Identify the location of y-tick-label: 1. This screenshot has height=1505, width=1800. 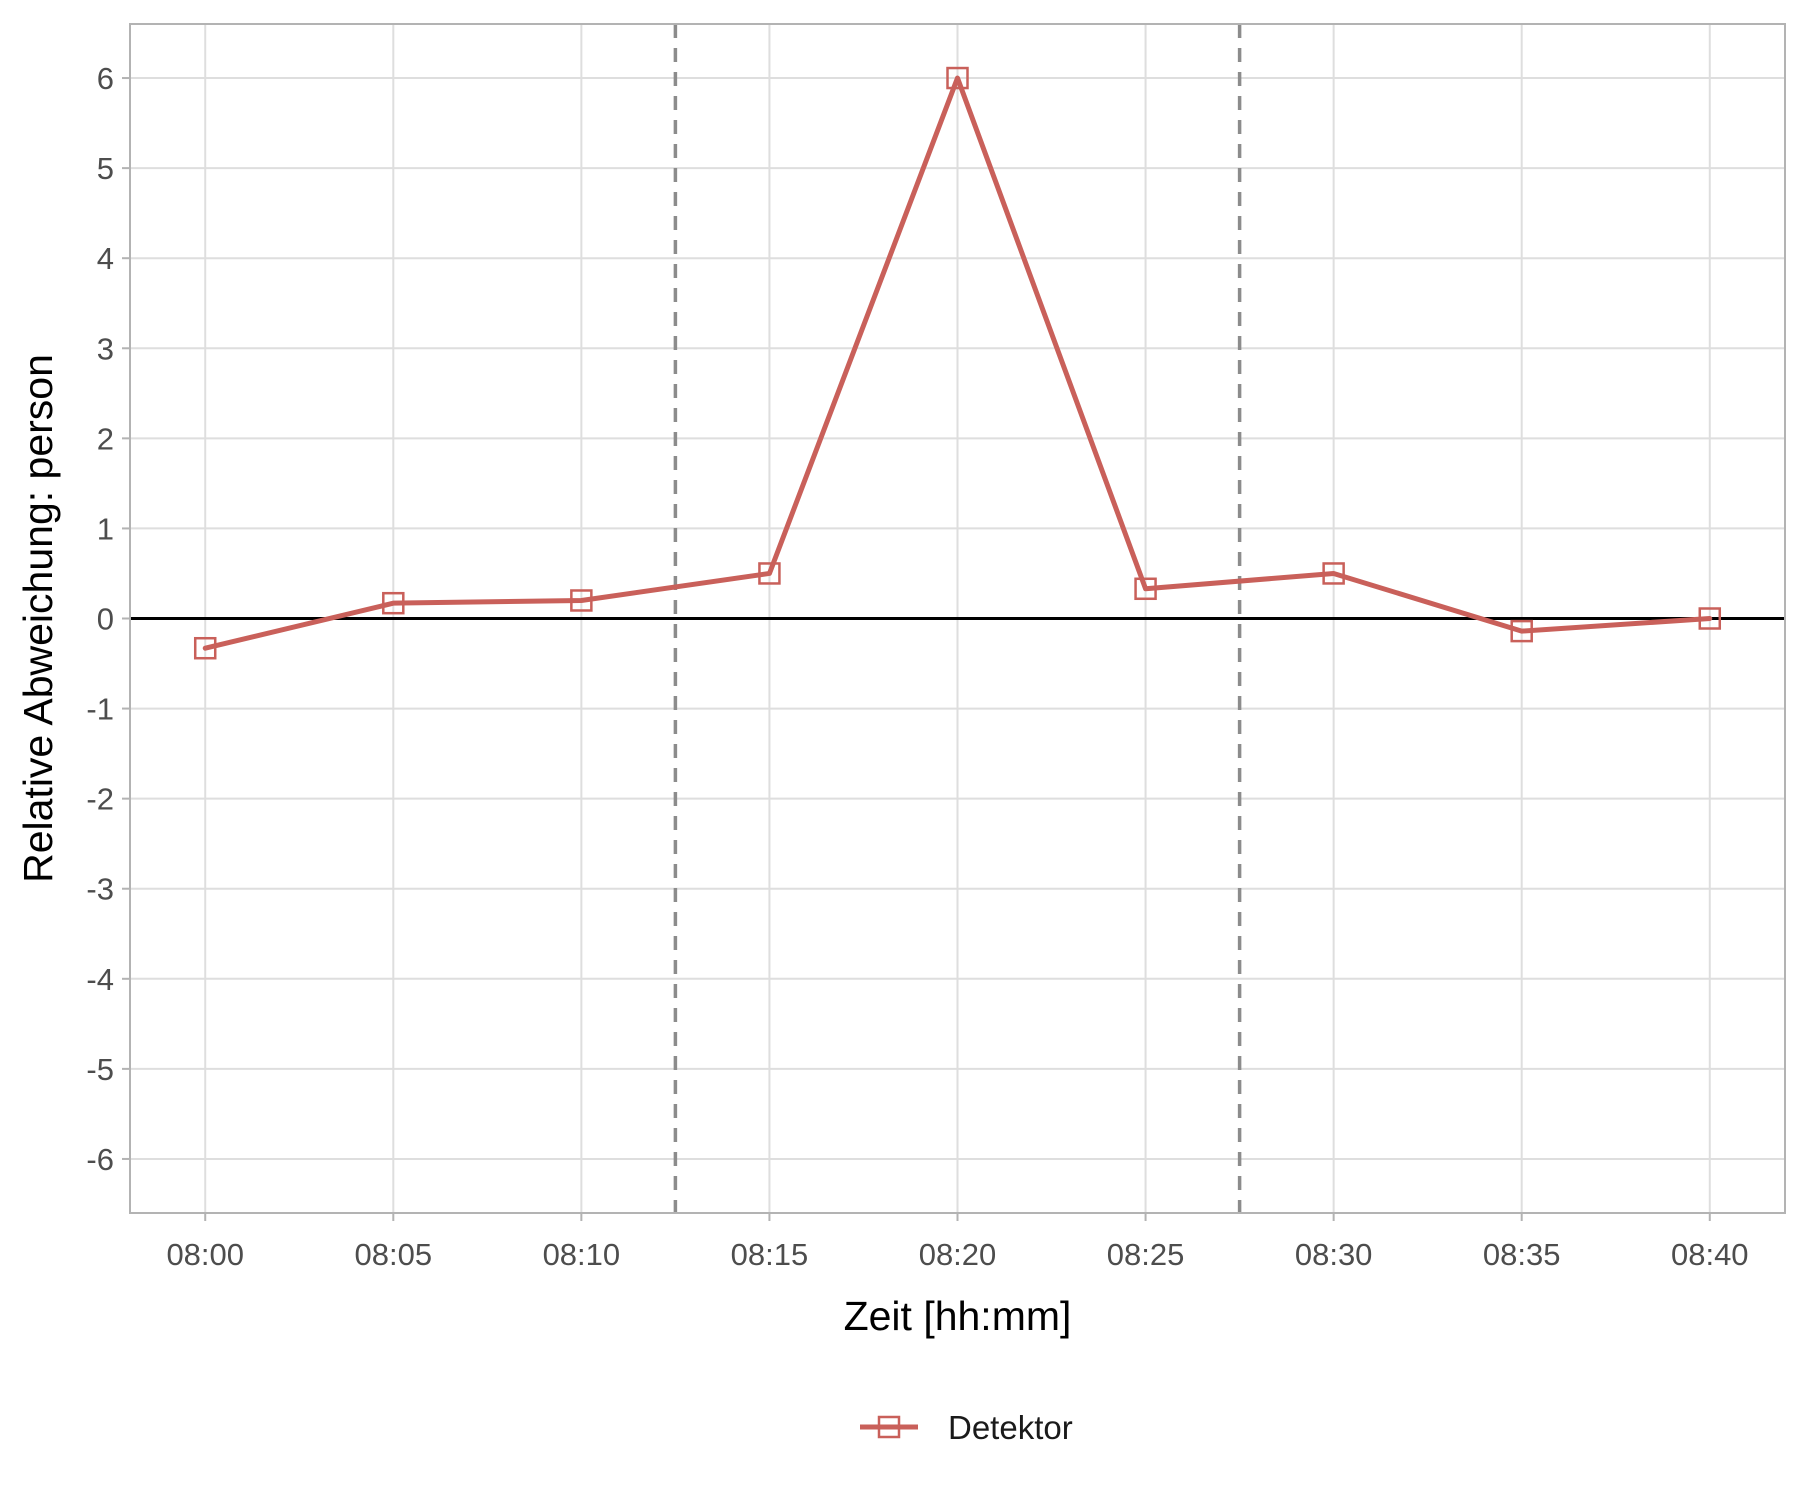
(105, 528).